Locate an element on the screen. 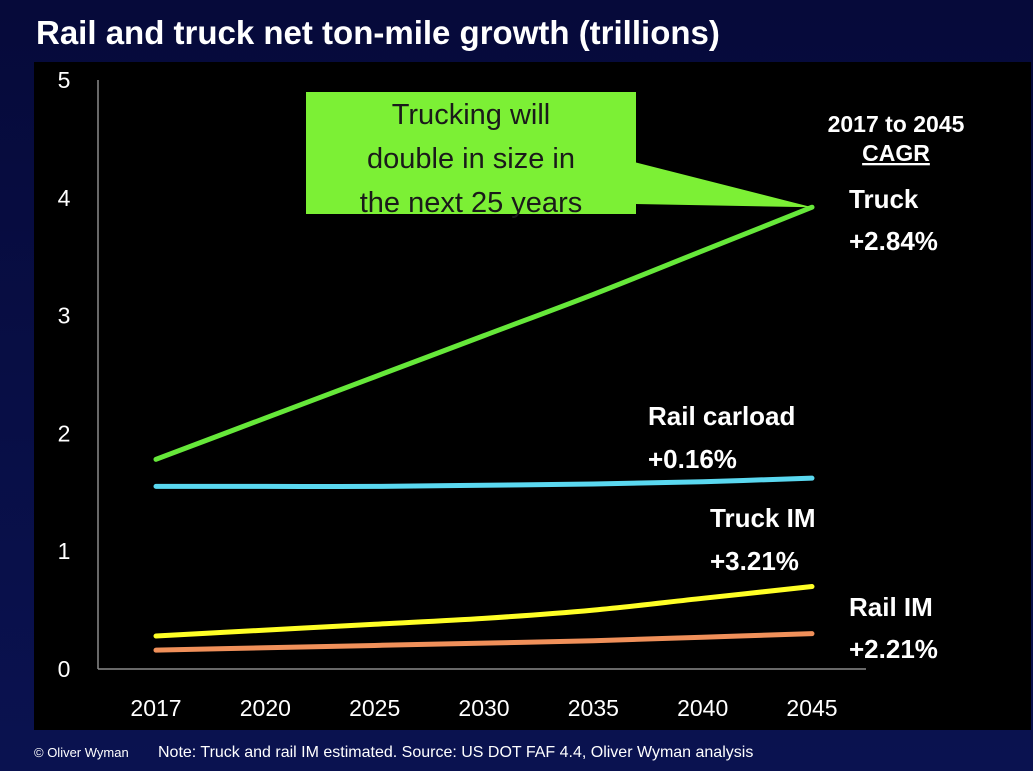 The width and height of the screenshot is (1033, 771). truck-im-label: Truck IM is located at coordinates (762, 518).